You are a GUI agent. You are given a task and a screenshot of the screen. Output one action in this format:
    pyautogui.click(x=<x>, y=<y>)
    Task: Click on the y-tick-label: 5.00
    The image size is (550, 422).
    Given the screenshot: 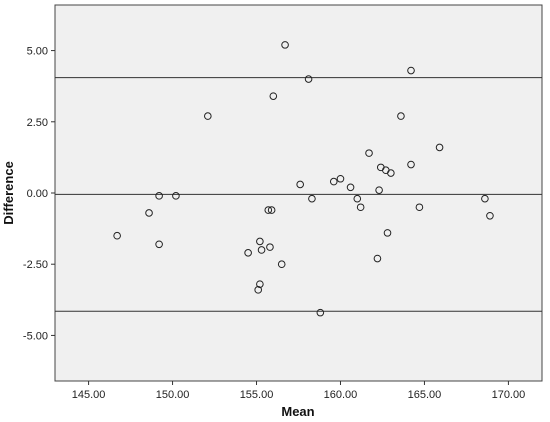 What is the action you would take?
    pyautogui.click(x=37, y=52)
    